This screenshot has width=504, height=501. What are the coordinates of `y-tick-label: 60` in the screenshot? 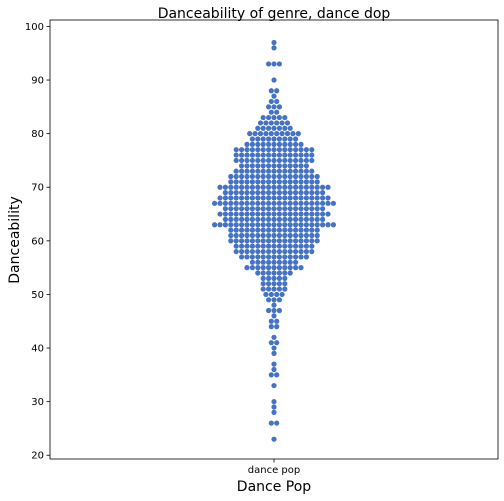 It's located at (37, 241).